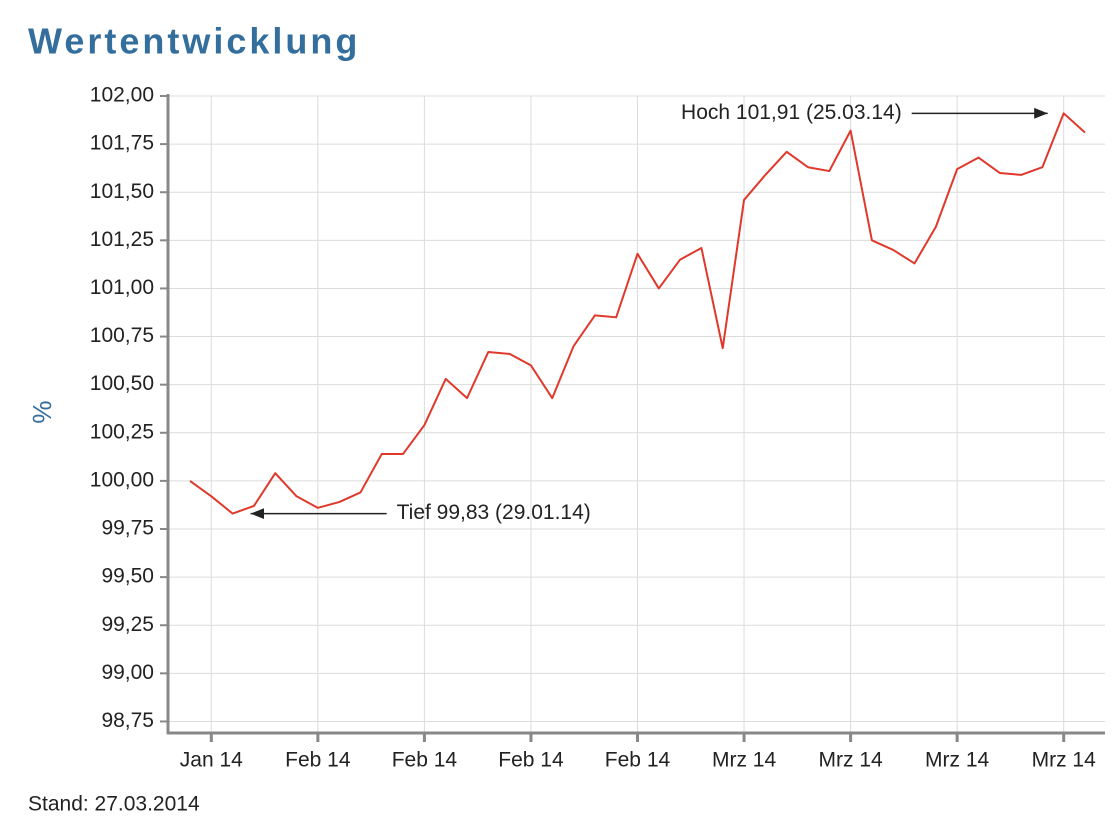 The height and width of the screenshot is (821, 1115). What do you see at coordinates (122, 191) in the screenshot?
I see `y-tick-label: 101,50` at bounding box center [122, 191].